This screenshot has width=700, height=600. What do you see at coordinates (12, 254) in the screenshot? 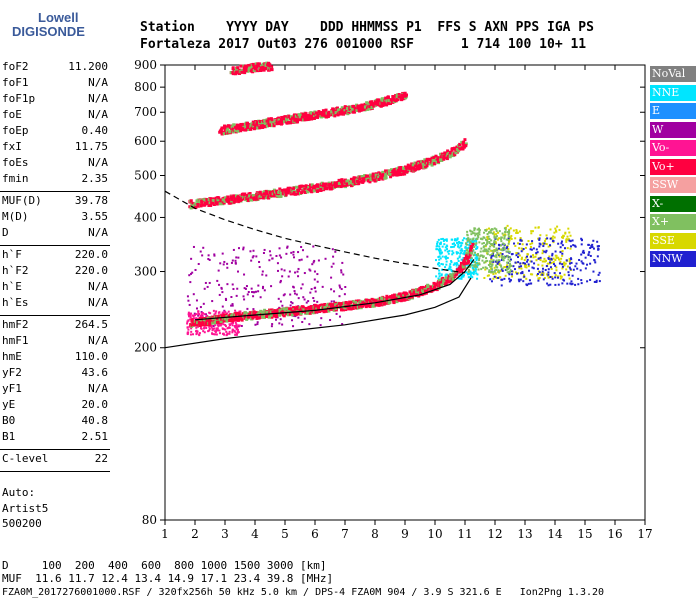
I see `param-label: h`F` at bounding box center [12, 254].